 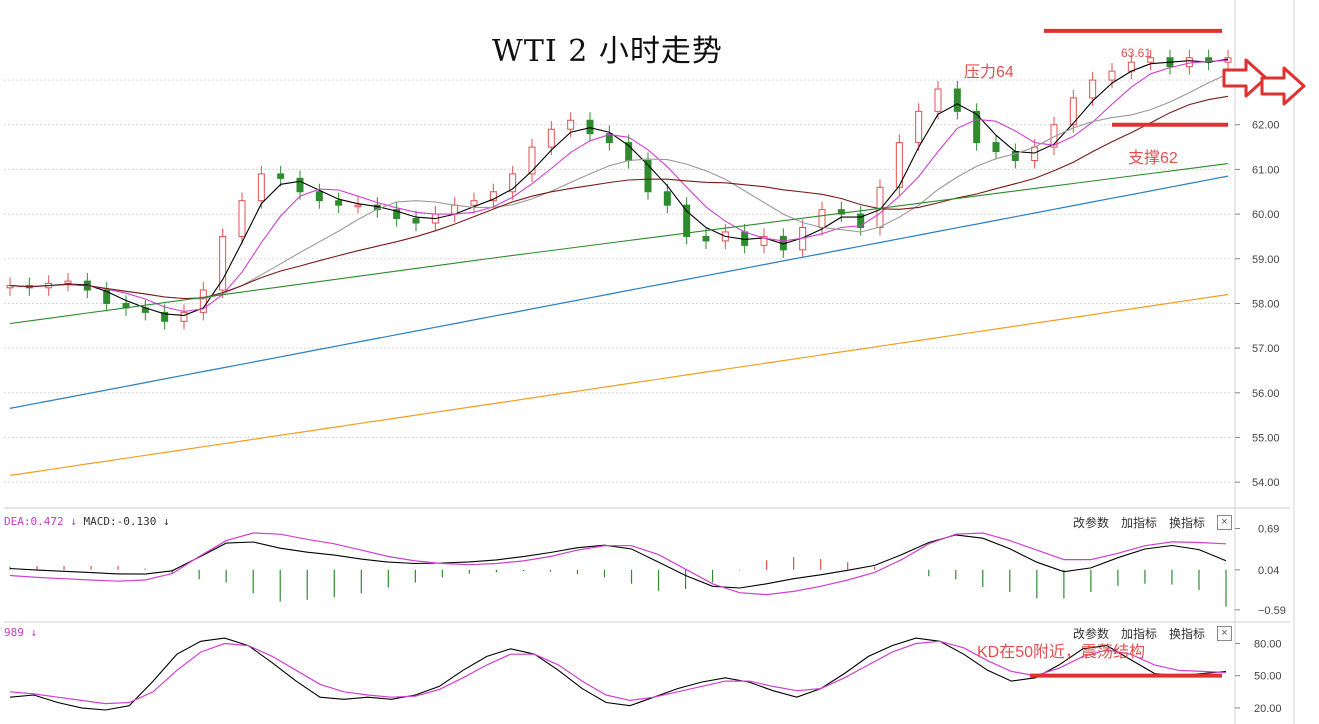 I want to click on price-tick-label: 59.00, so click(x=1266, y=260).